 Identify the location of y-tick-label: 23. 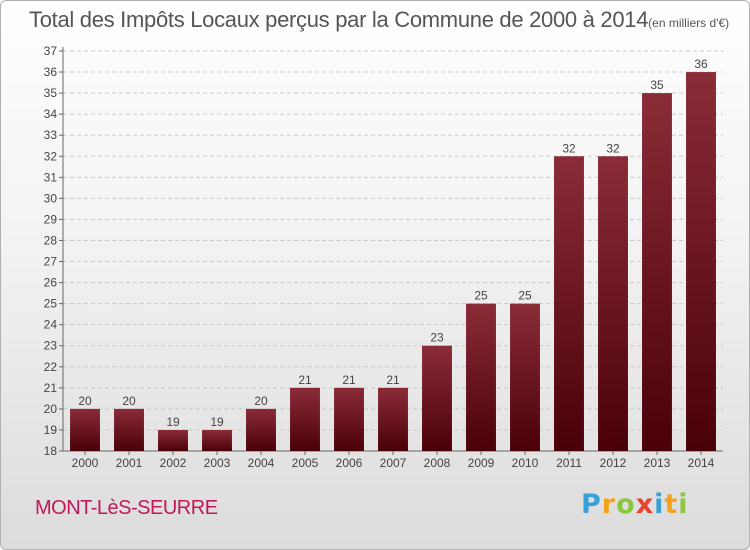
(51, 346).